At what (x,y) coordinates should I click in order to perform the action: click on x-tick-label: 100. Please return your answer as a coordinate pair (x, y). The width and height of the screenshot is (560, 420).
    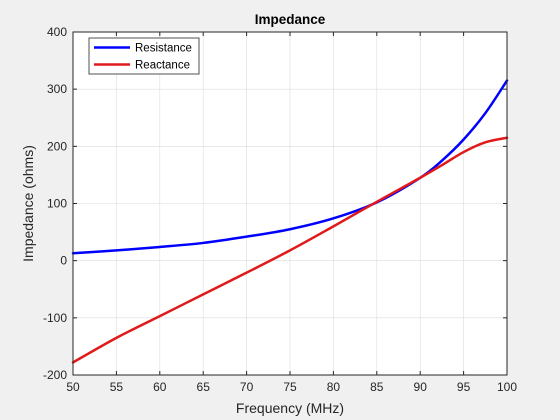
    Looking at the image, I should click on (507, 387).